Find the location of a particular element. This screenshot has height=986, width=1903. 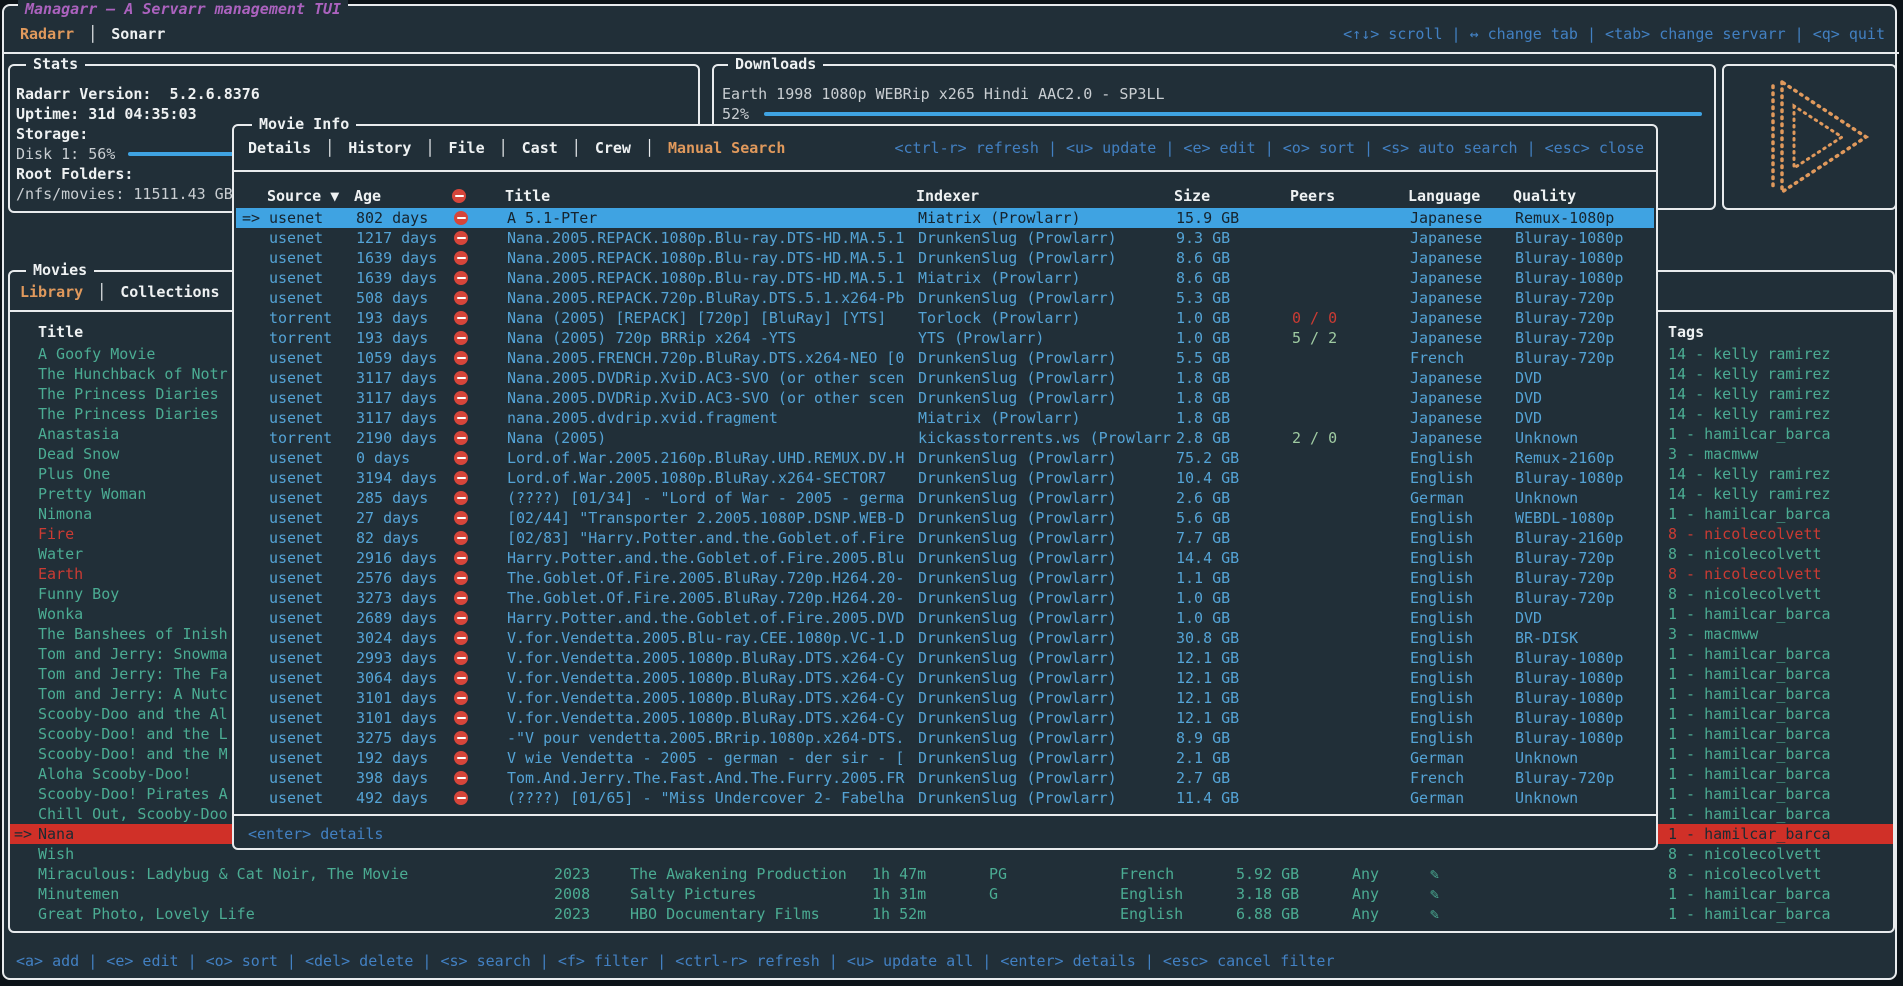

release-size: 5.3 GB is located at coordinates (1203, 298).